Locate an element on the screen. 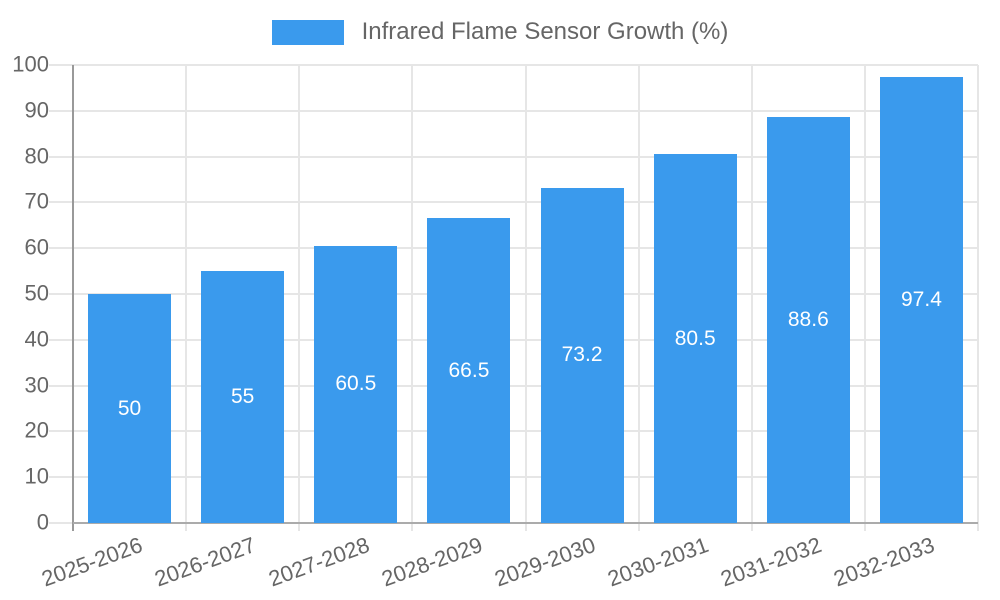 The width and height of the screenshot is (1000, 600). x-axis-tick-label: 2031-2032 is located at coordinates (771, 562).